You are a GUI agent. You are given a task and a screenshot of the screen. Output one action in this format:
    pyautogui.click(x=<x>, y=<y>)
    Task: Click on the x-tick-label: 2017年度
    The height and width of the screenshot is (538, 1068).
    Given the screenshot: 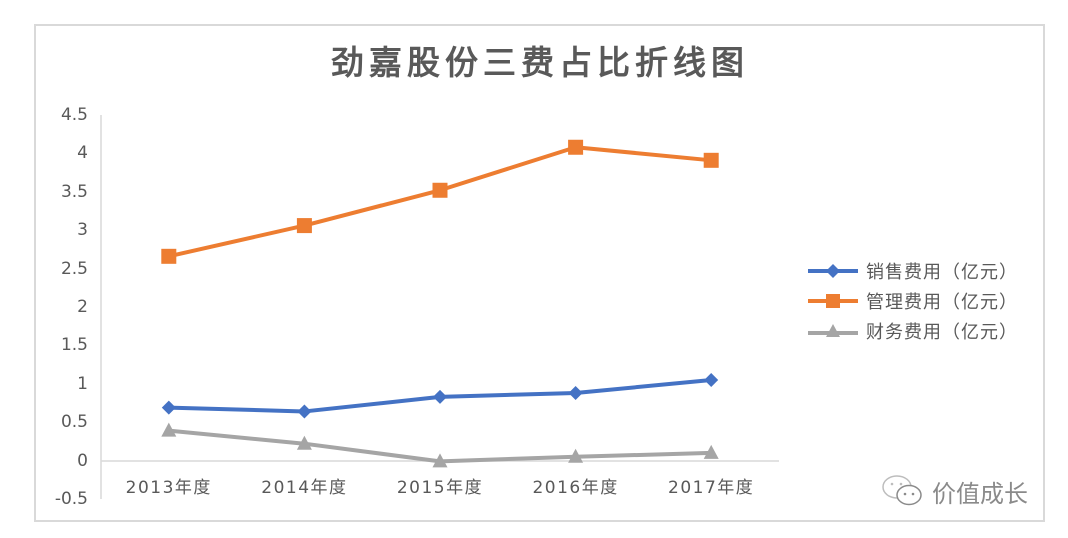 What is the action you would take?
    pyautogui.click(x=711, y=488)
    